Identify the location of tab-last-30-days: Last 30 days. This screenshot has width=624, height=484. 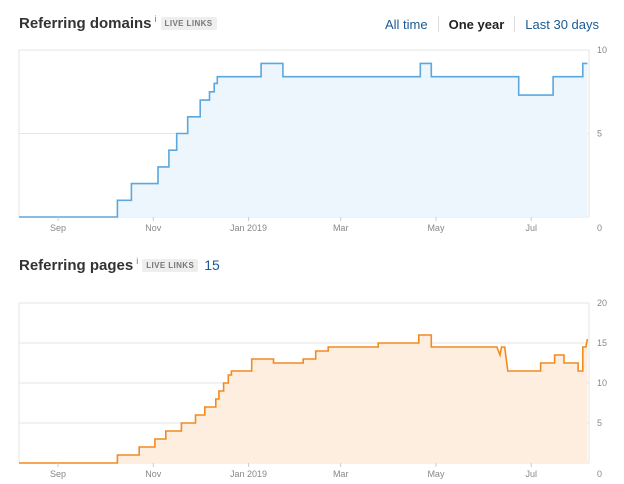
(562, 24).